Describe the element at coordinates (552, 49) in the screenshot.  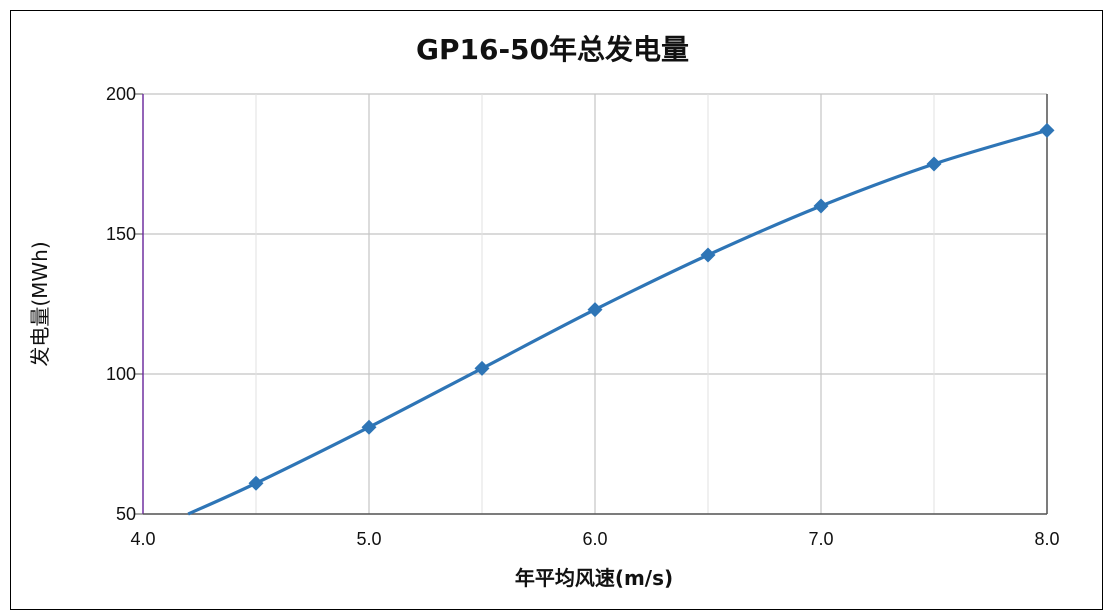
I see `chart-title: GP16-50年总发电量` at that location.